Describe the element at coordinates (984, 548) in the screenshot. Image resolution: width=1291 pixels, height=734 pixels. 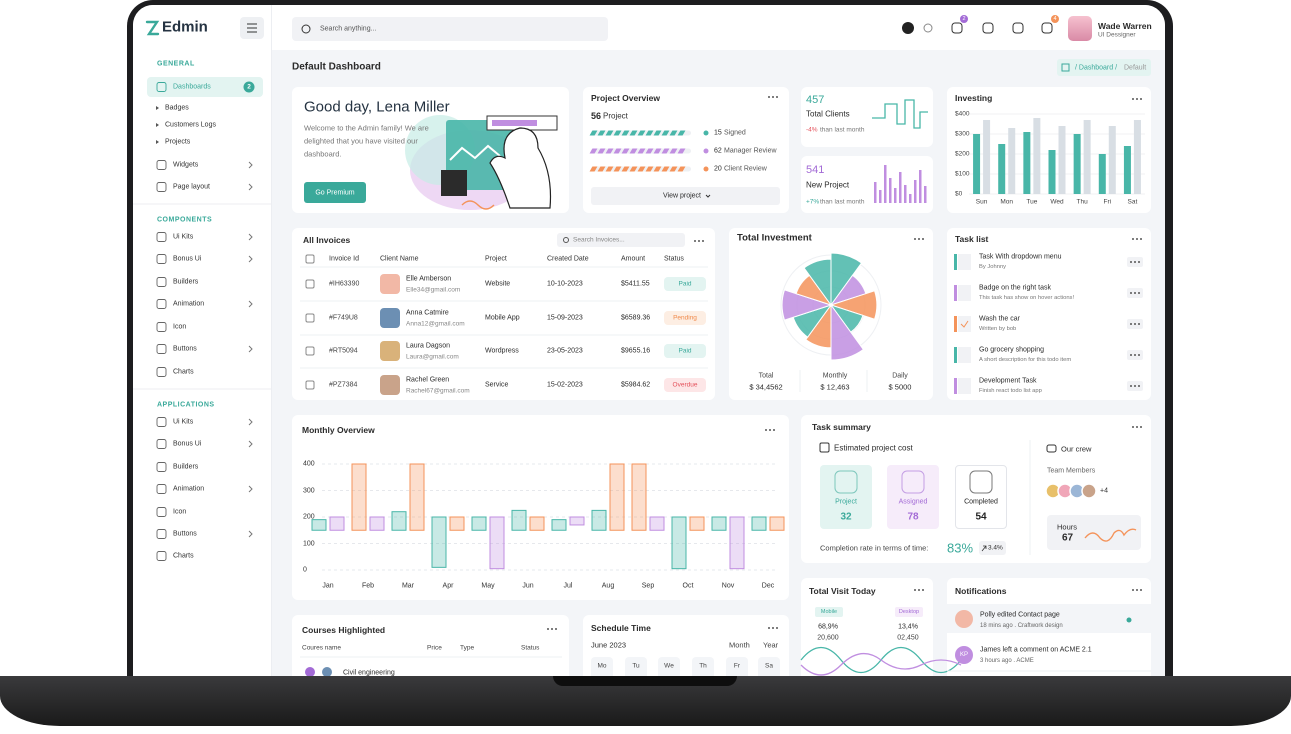
I see `up-arrow` at that location.